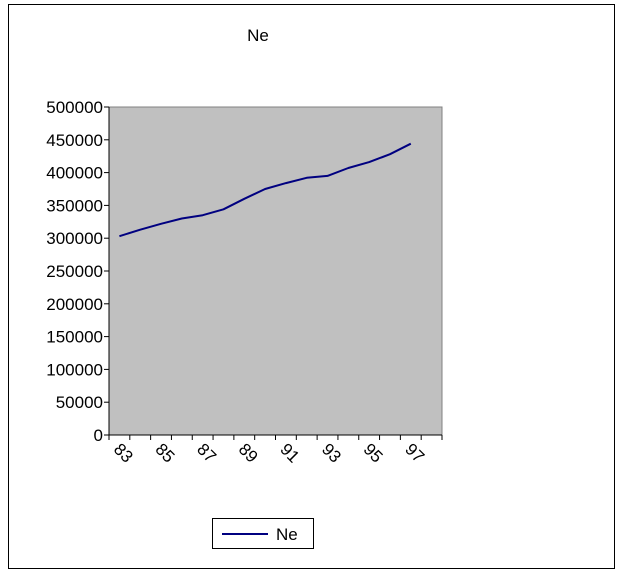  What do you see at coordinates (74, 369) in the screenshot?
I see `y-tick-label: 100000` at bounding box center [74, 369].